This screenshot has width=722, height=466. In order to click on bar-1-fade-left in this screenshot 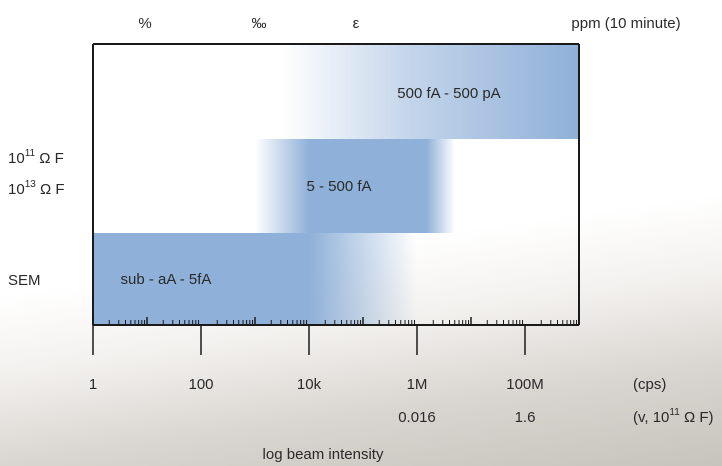, I will do `click(282, 186)`.